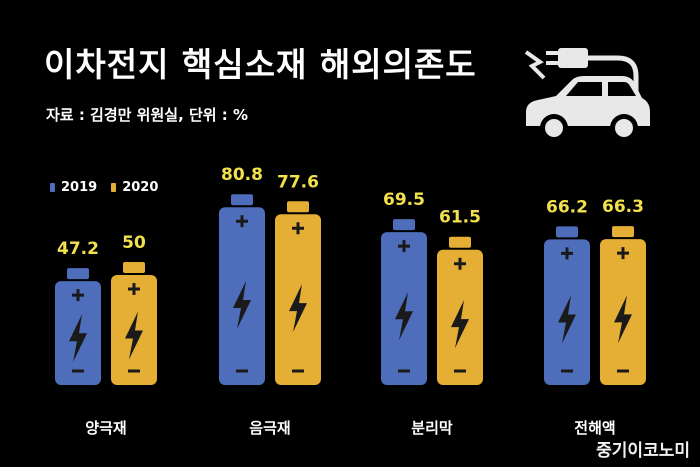 This screenshot has width=700, height=467. I want to click on source-note: 자료 : 김경만 위원실, 단위 : %, so click(147, 115).